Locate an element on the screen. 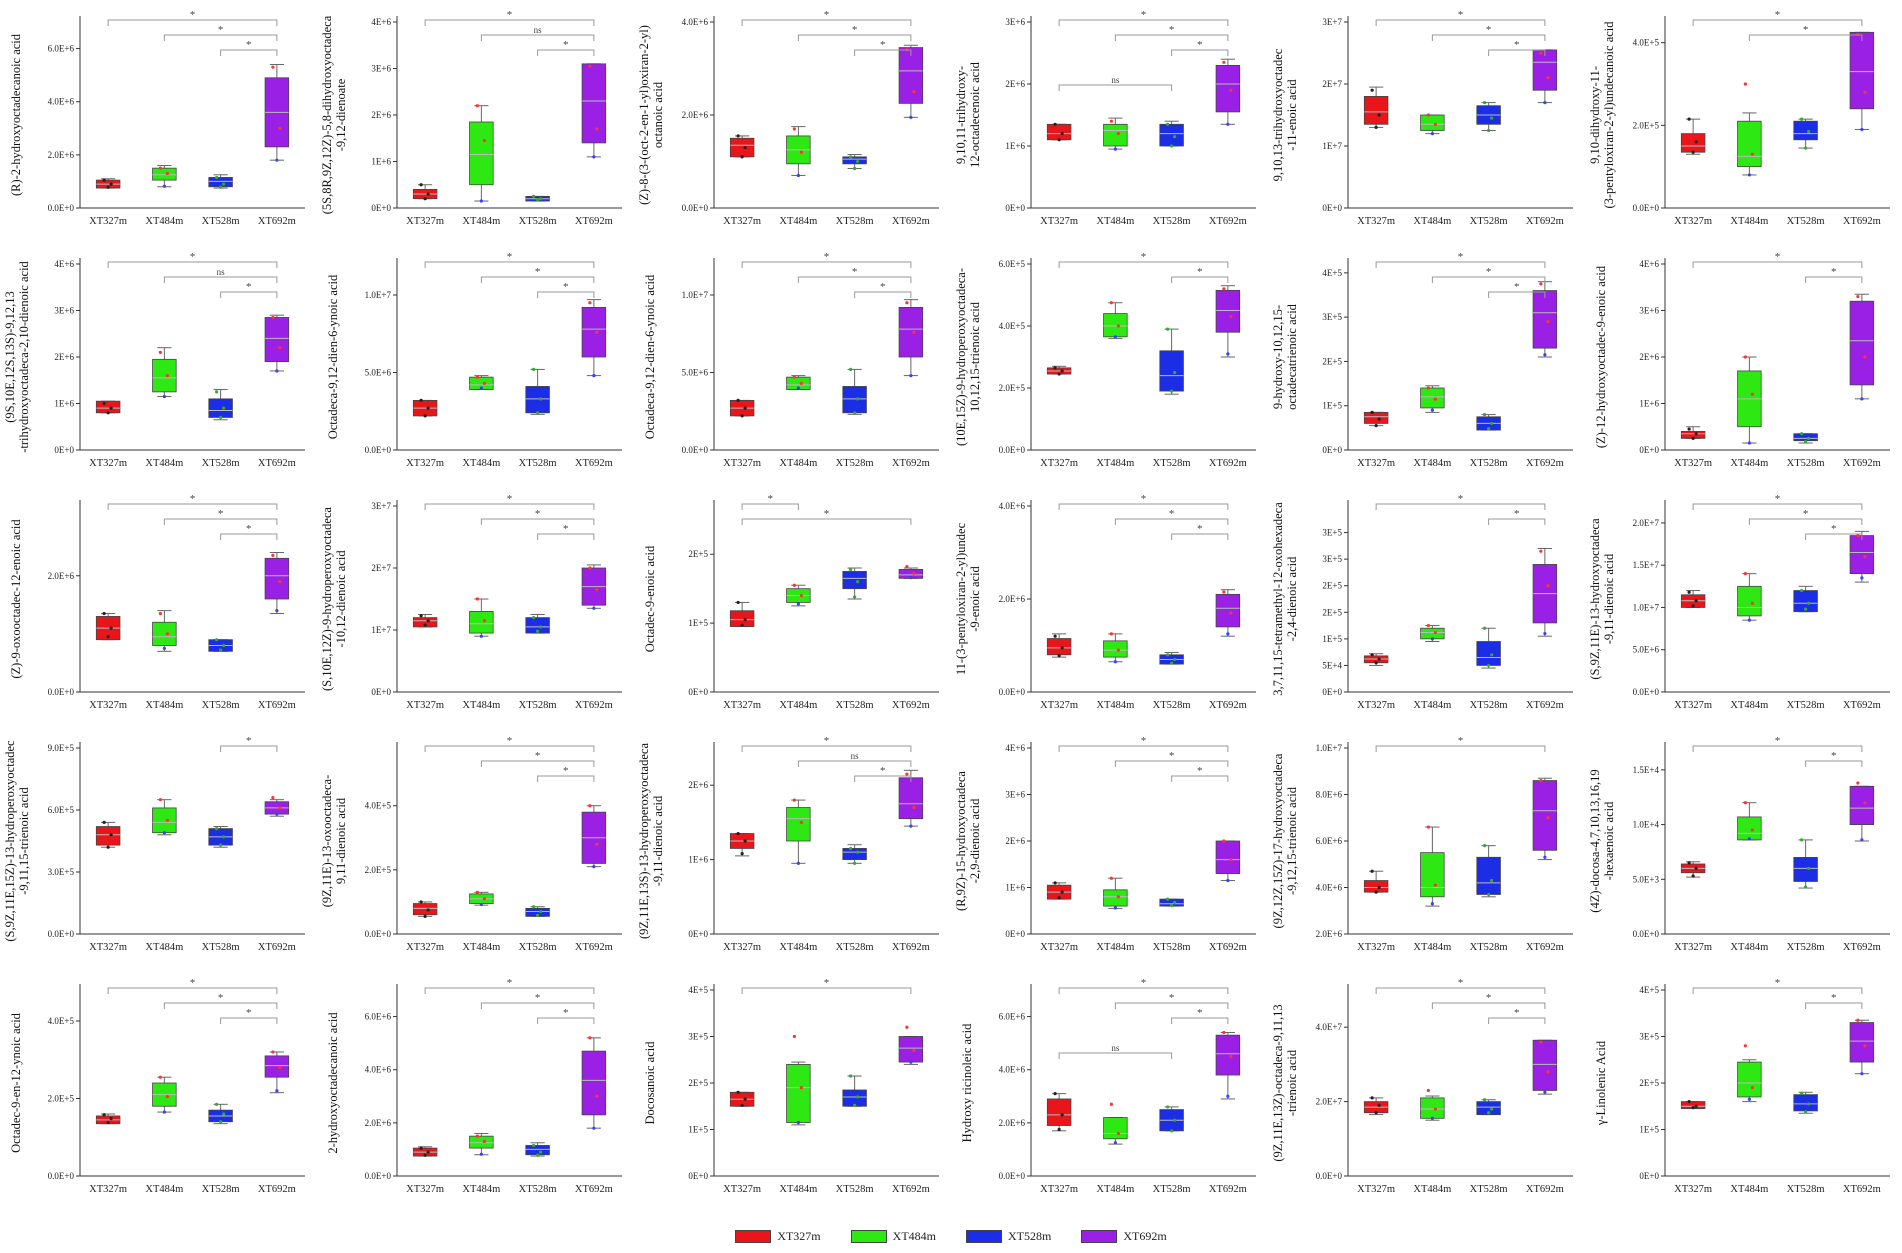 The height and width of the screenshot is (1253, 1902). y-axis-label: 11-(3-pentyloxiran-2-yl)undec is located at coordinates (961, 598).